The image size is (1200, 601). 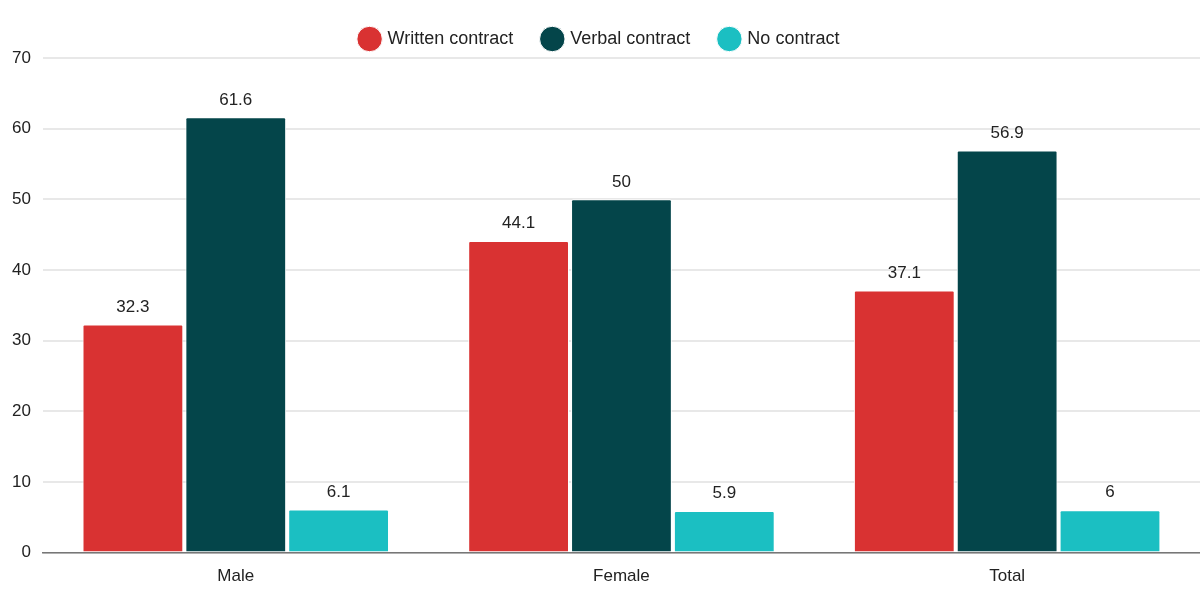 What do you see at coordinates (21, 128) in the screenshot?
I see `y-tick-label: 60` at bounding box center [21, 128].